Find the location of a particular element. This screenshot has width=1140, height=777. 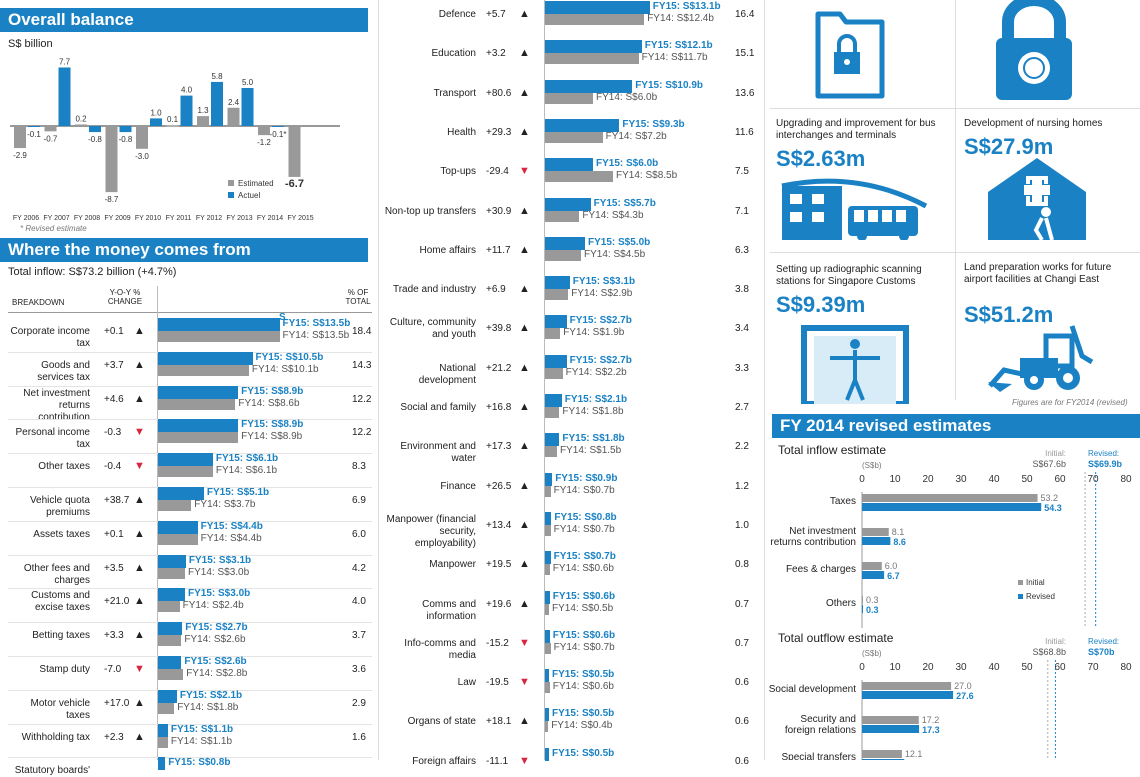

outflow-tick: 50 is located at coordinates (1027, 667).